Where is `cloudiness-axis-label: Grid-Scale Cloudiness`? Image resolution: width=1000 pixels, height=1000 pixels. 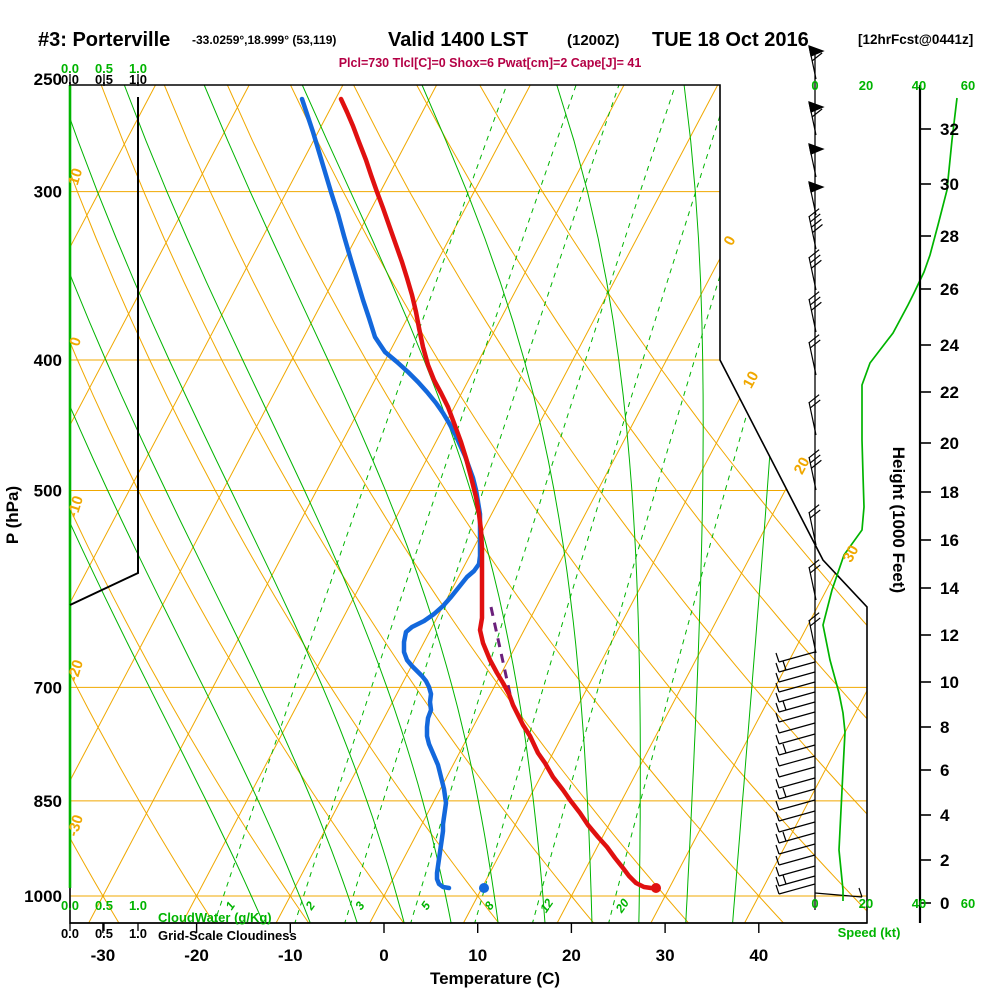 cloudiness-axis-label: Grid-Scale Cloudiness is located at coordinates (227, 935).